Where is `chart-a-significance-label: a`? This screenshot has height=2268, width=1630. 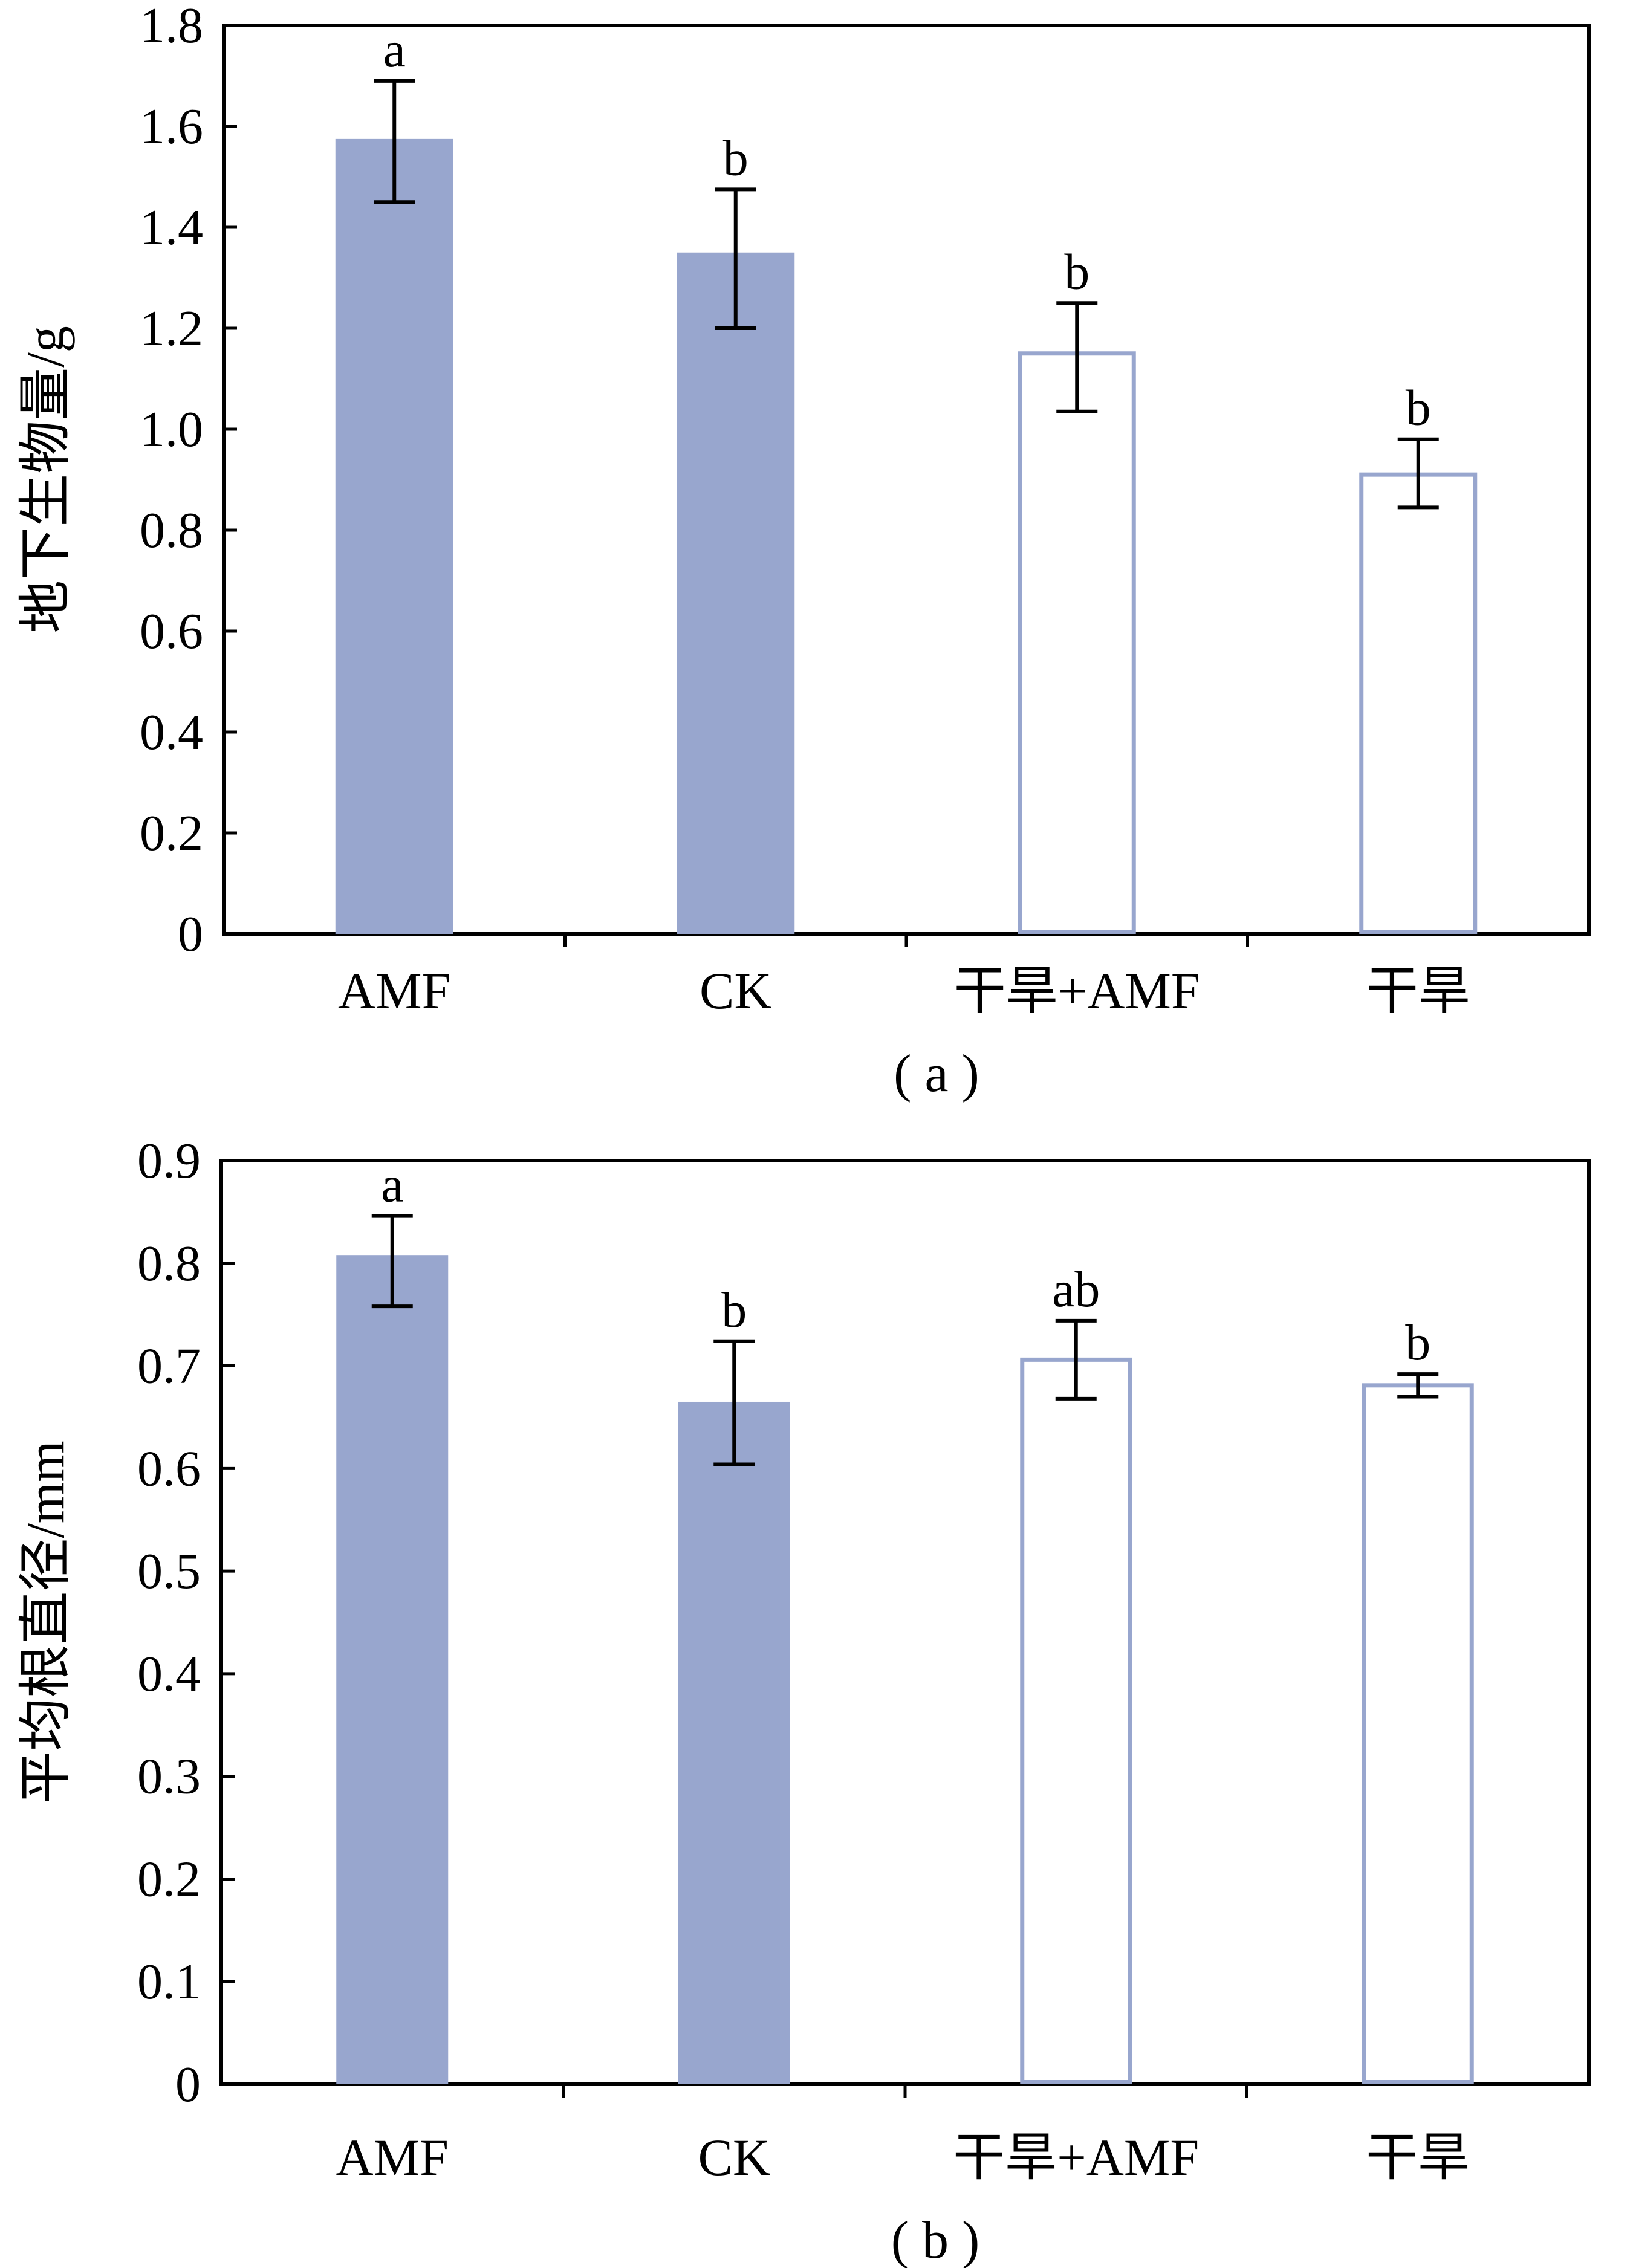 chart-a-significance-label: a is located at coordinates (394, 50).